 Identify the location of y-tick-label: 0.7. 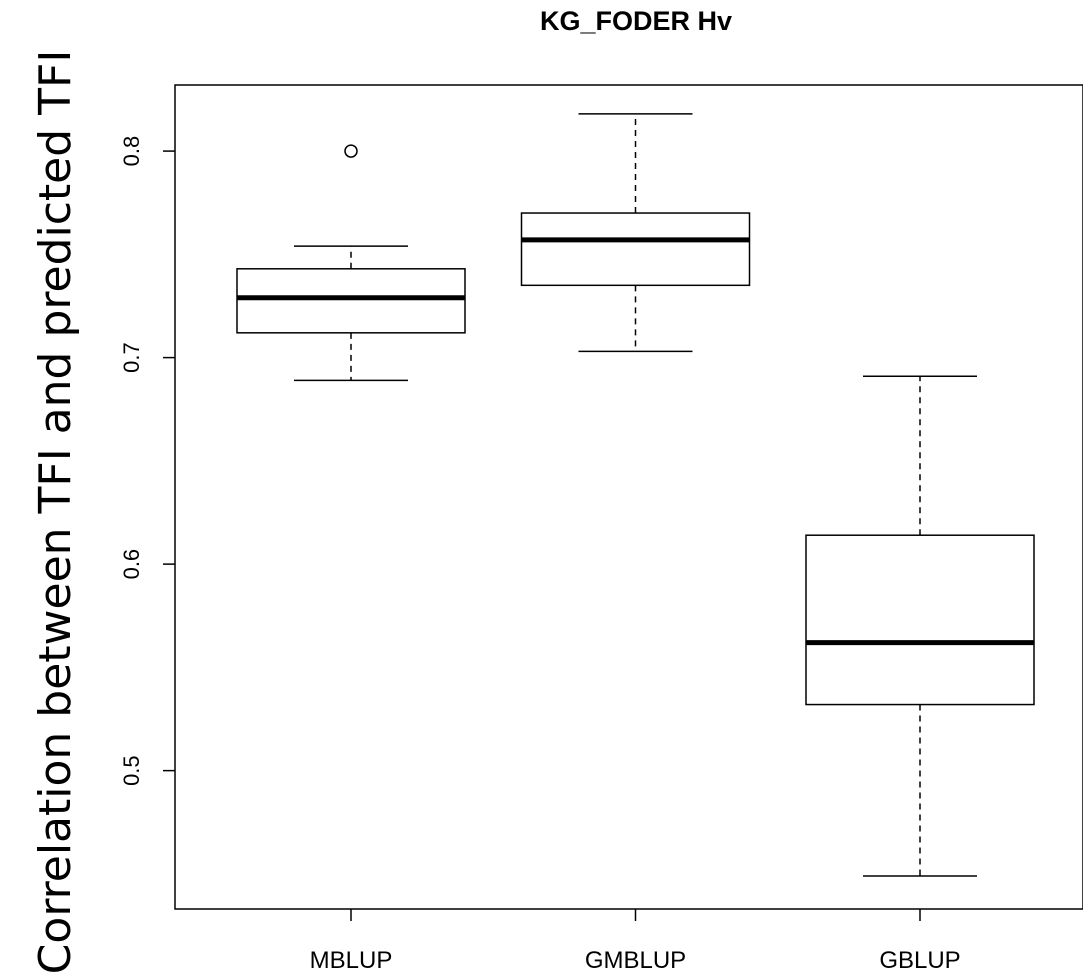
(131, 357).